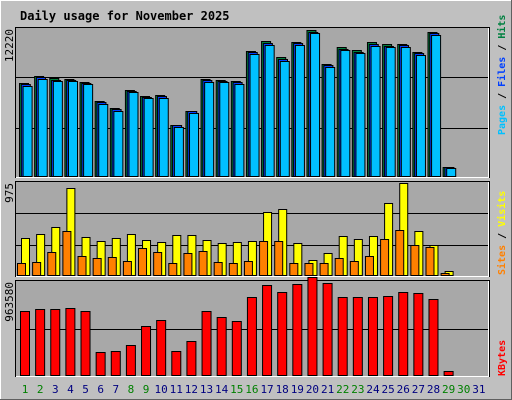 The image size is (512, 400). I want to click on x-tick-label: 18, so click(282, 389).